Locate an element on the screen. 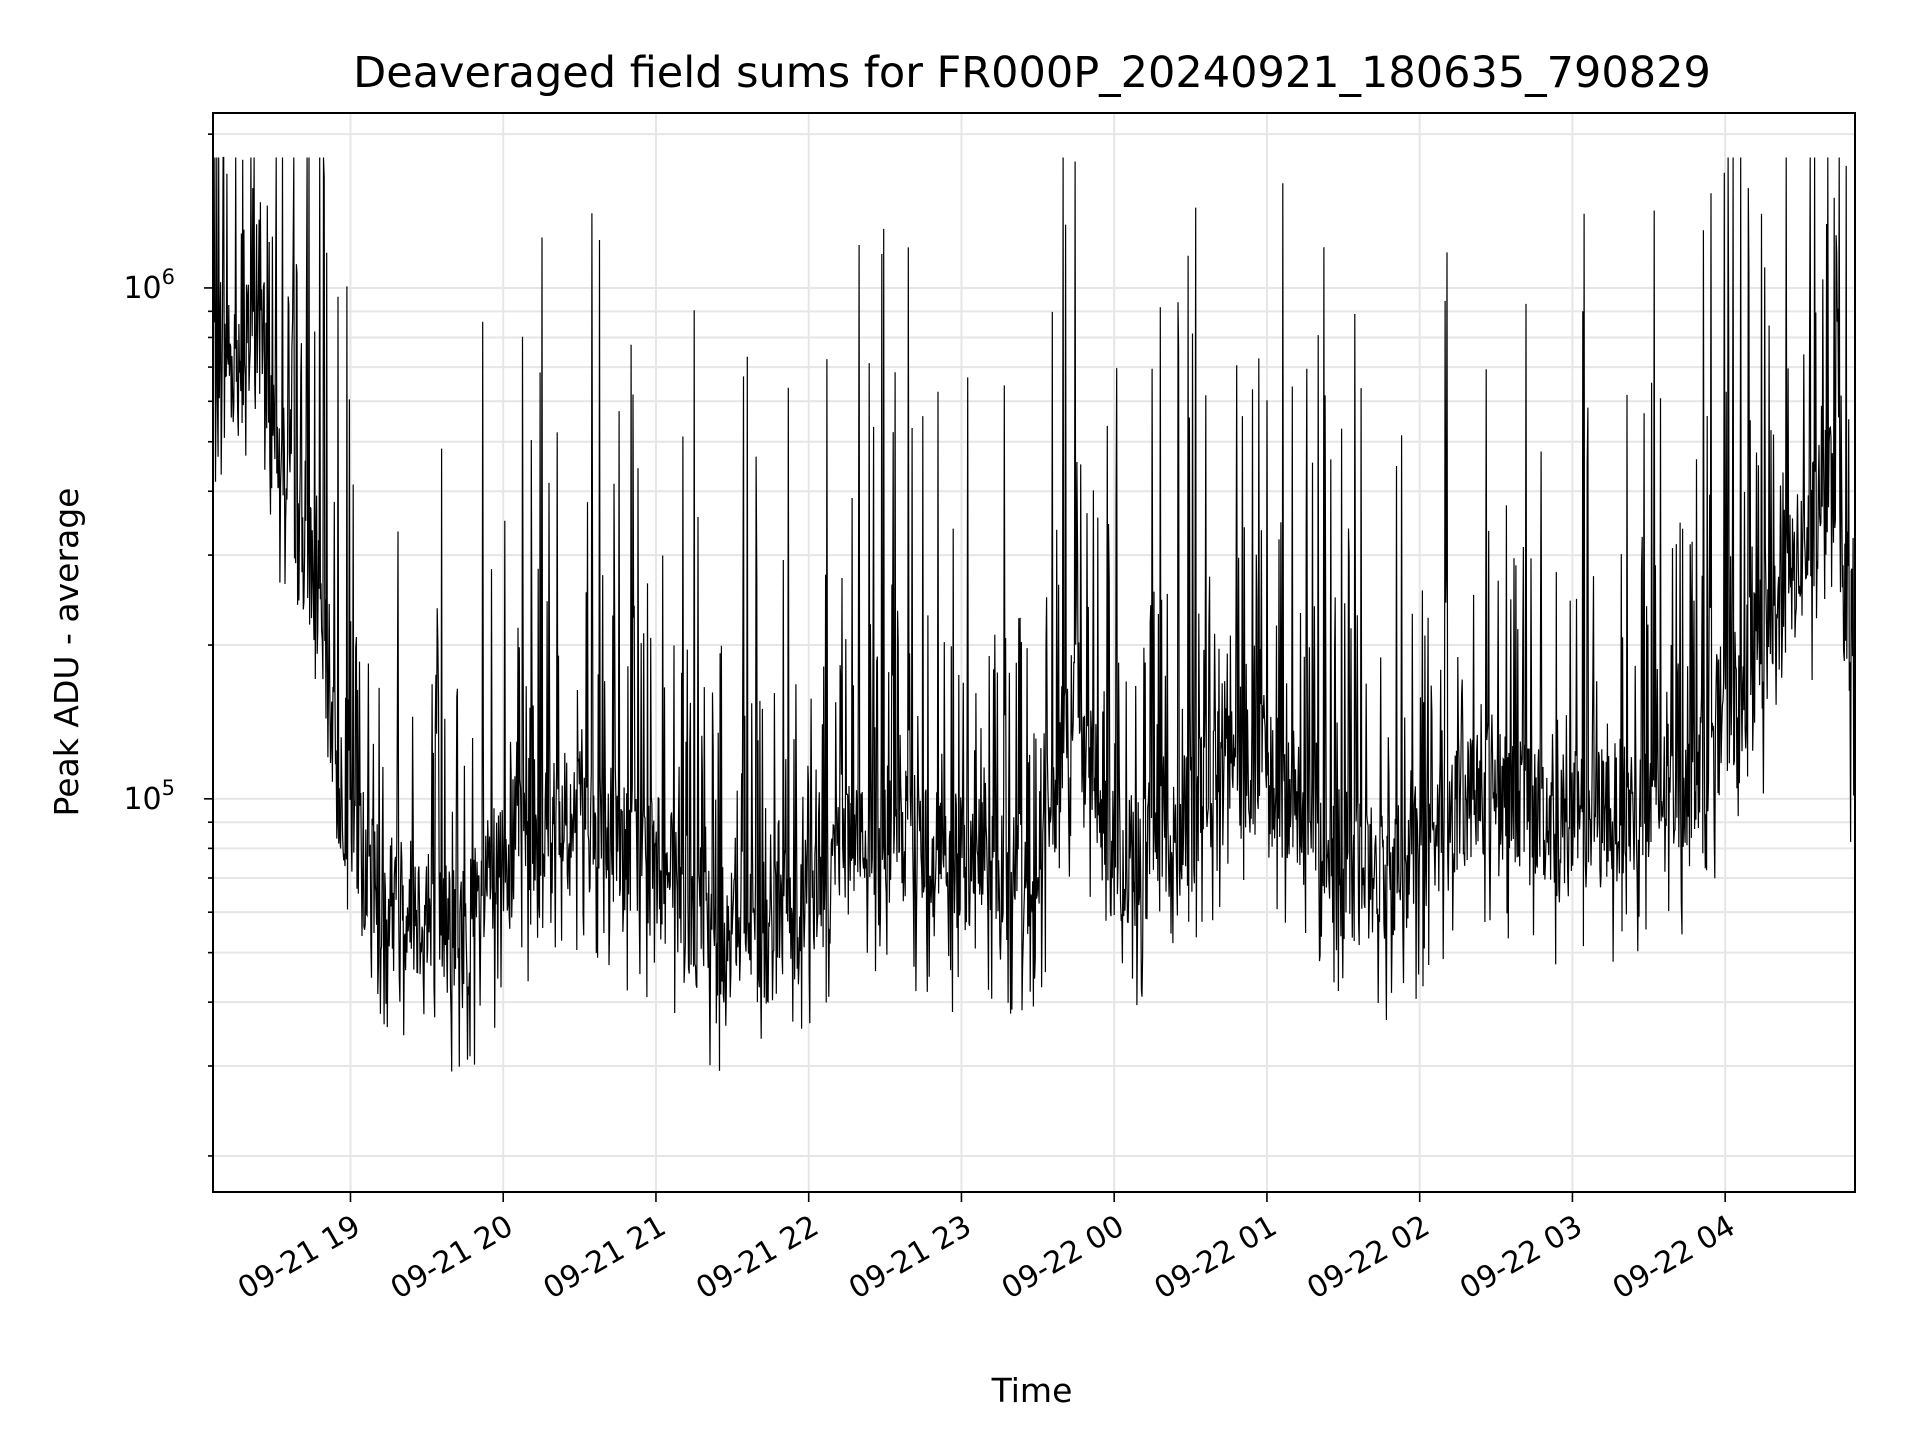 Image resolution: width=1920 pixels, height=1440 pixels. y-axis: 10⁵ 10⁶ is located at coordinates (168, 645).